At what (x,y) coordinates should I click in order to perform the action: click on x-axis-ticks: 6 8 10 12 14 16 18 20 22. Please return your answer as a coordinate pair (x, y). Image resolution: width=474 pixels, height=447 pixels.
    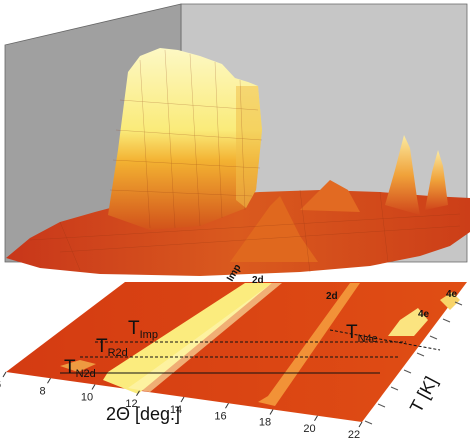
    Looking at the image, I should click on (181, 406).